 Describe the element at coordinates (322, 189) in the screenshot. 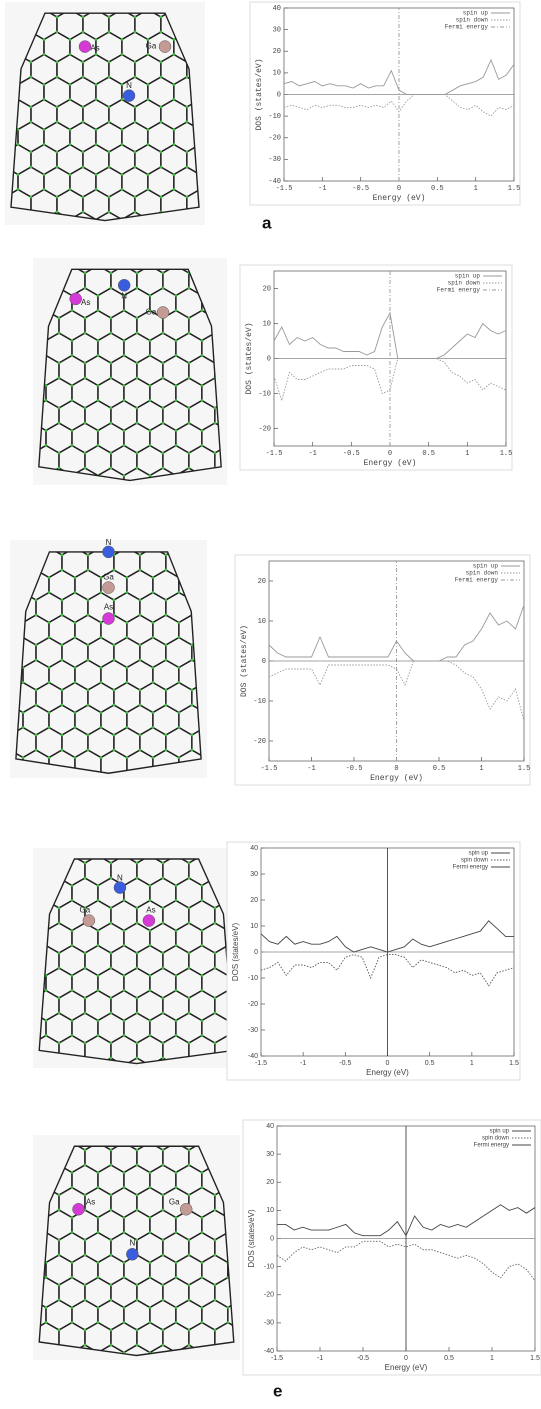

I see `x-tick-label: -1` at that location.